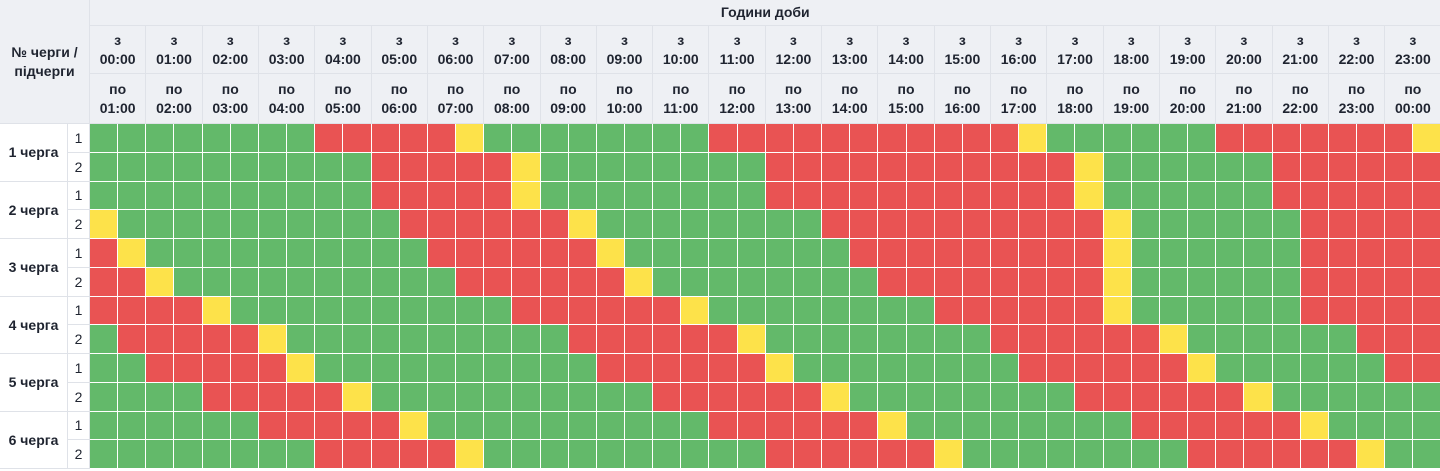 Image resolution: width=1440 pixels, height=471 pixels. Describe the element at coordinates (737, 58) in the screenshot. I see `hour-from-time: 11:00` at that location.